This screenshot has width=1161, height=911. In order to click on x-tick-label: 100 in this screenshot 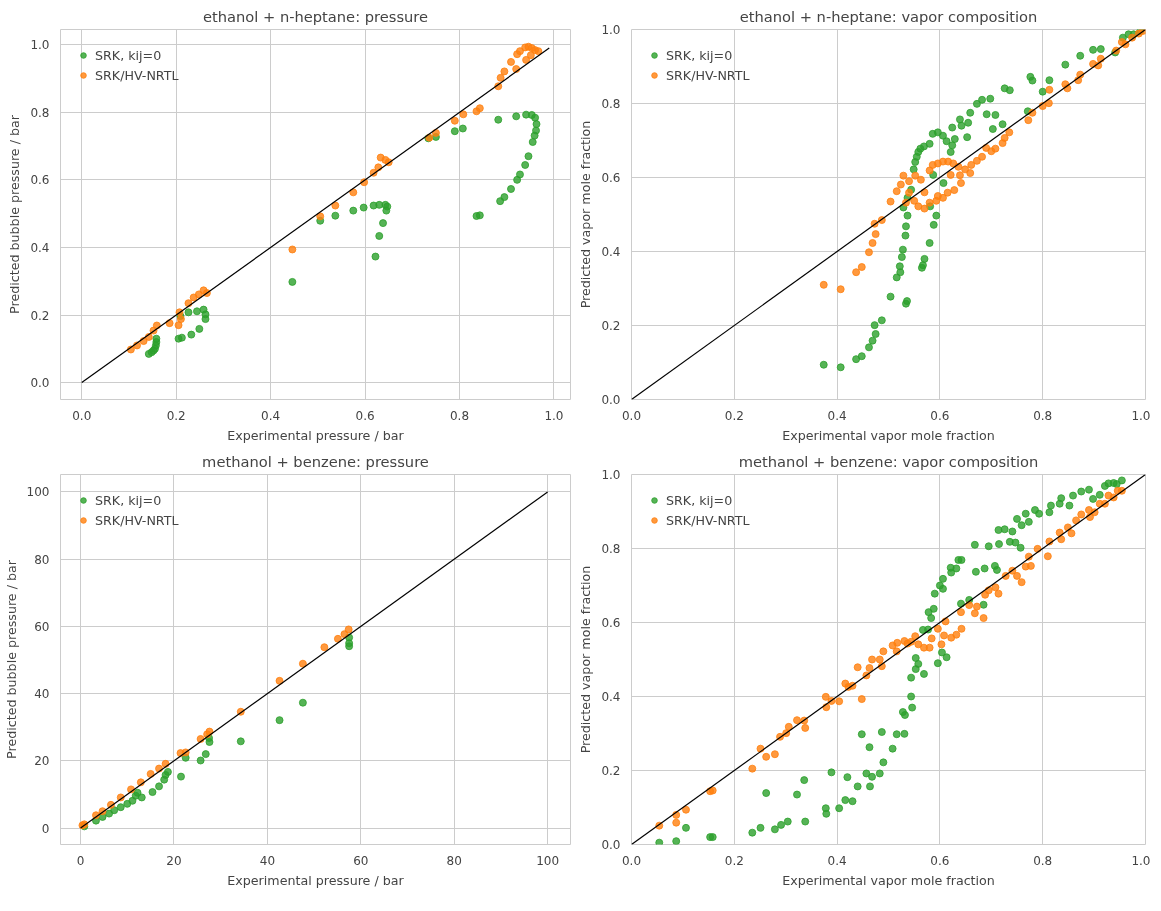, I will do `click(548, 860)`.